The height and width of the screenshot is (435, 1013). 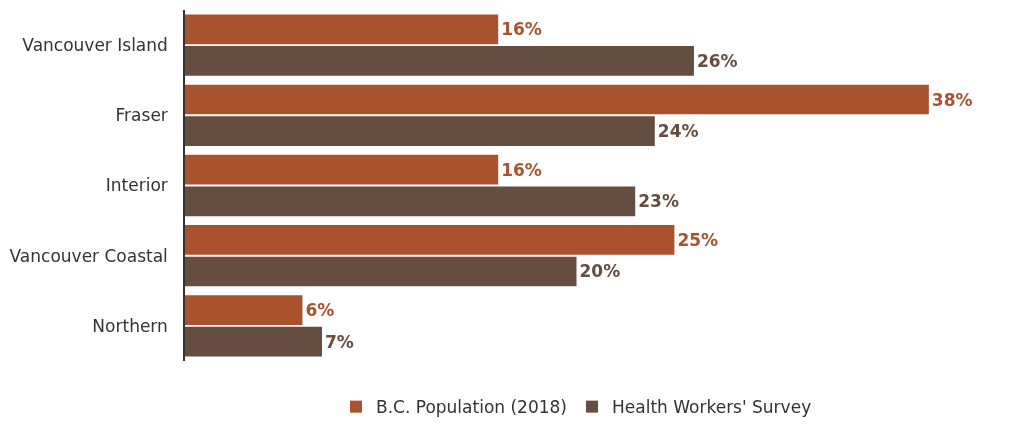 I want to click on data-label: 20%, so click(x=600, y=271).